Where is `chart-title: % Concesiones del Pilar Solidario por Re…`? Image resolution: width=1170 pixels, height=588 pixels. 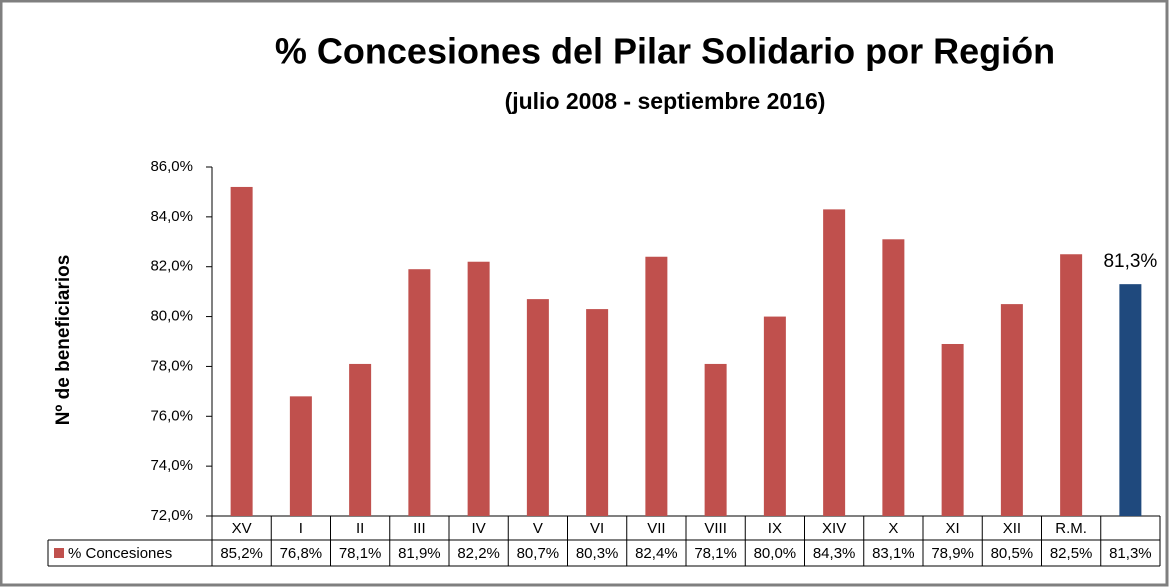 chart-title: % Concesiones del Pilar Solidario por Re… is located at coordinates (665, 51).